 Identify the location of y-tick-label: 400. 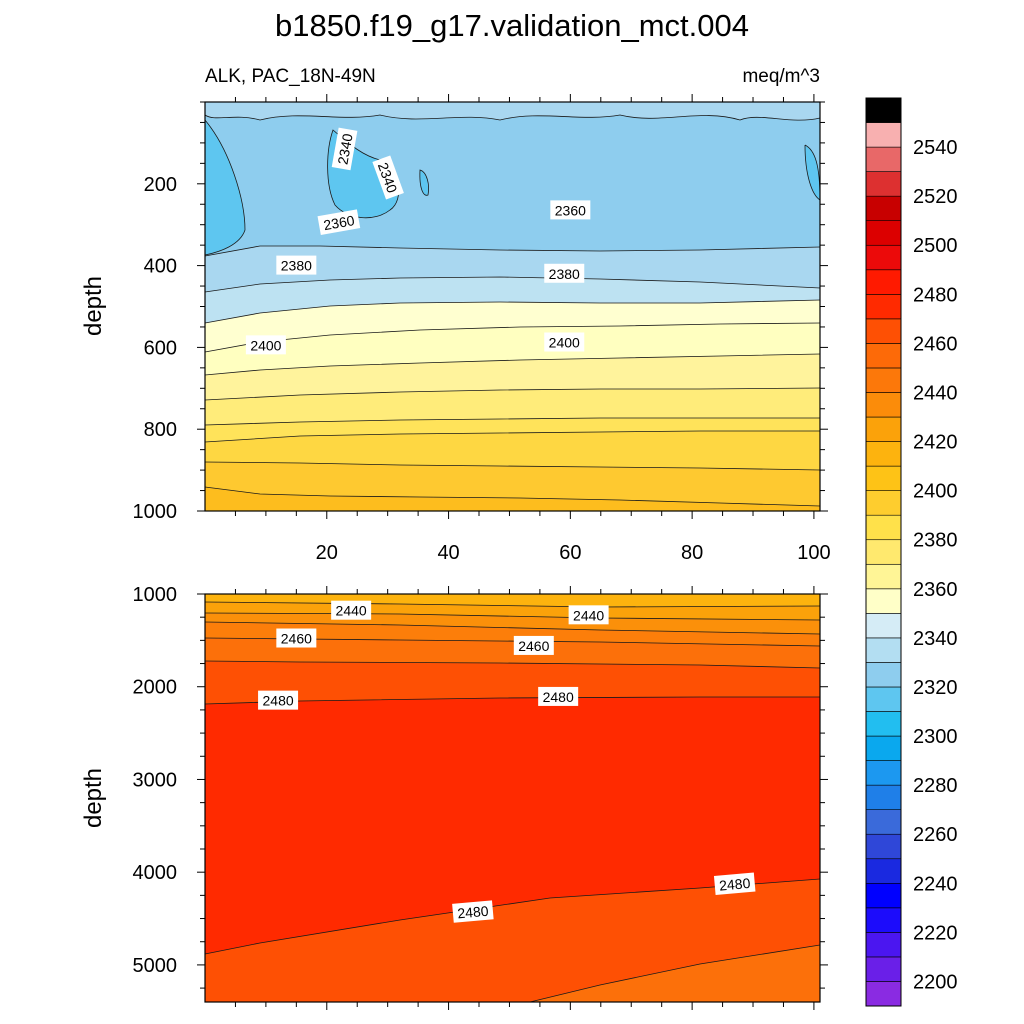
(160, 267).